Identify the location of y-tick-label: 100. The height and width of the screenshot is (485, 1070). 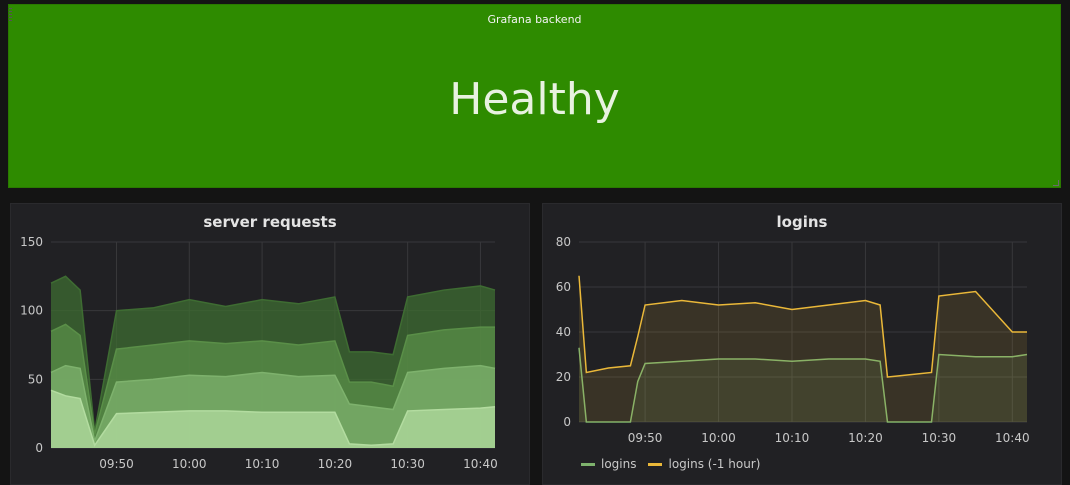
(31, 311).